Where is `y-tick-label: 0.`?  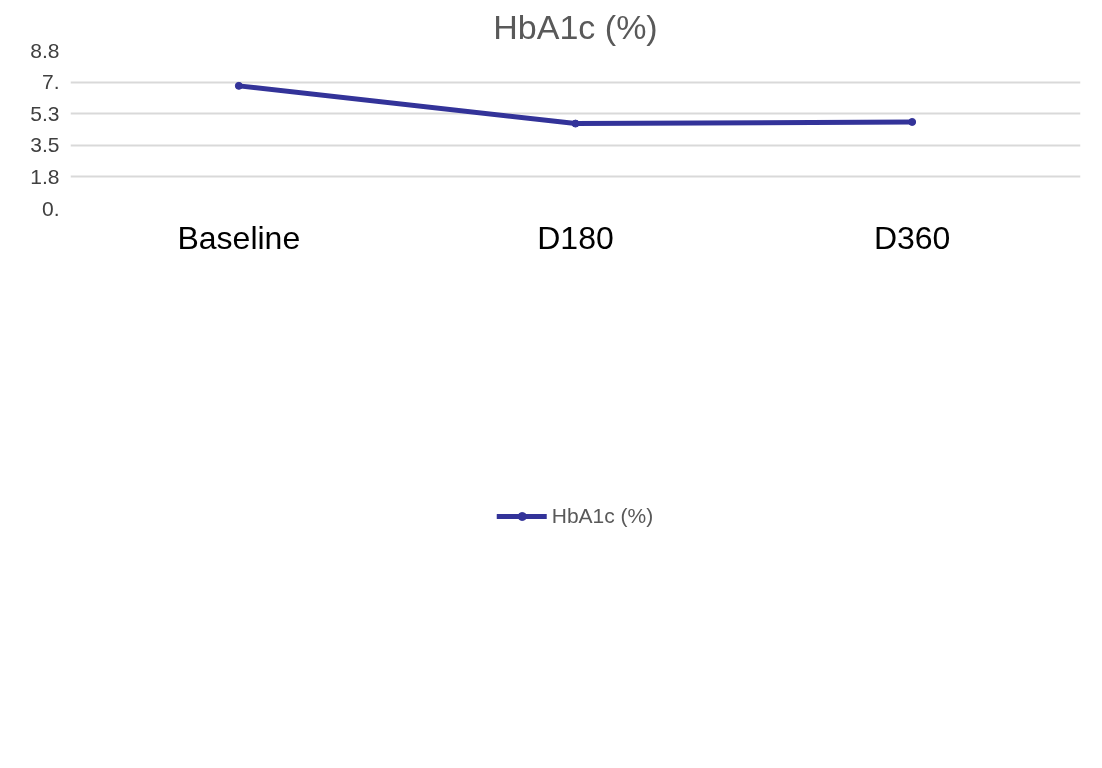
y-tick-label: 0. is located at coordinates (50, 208).